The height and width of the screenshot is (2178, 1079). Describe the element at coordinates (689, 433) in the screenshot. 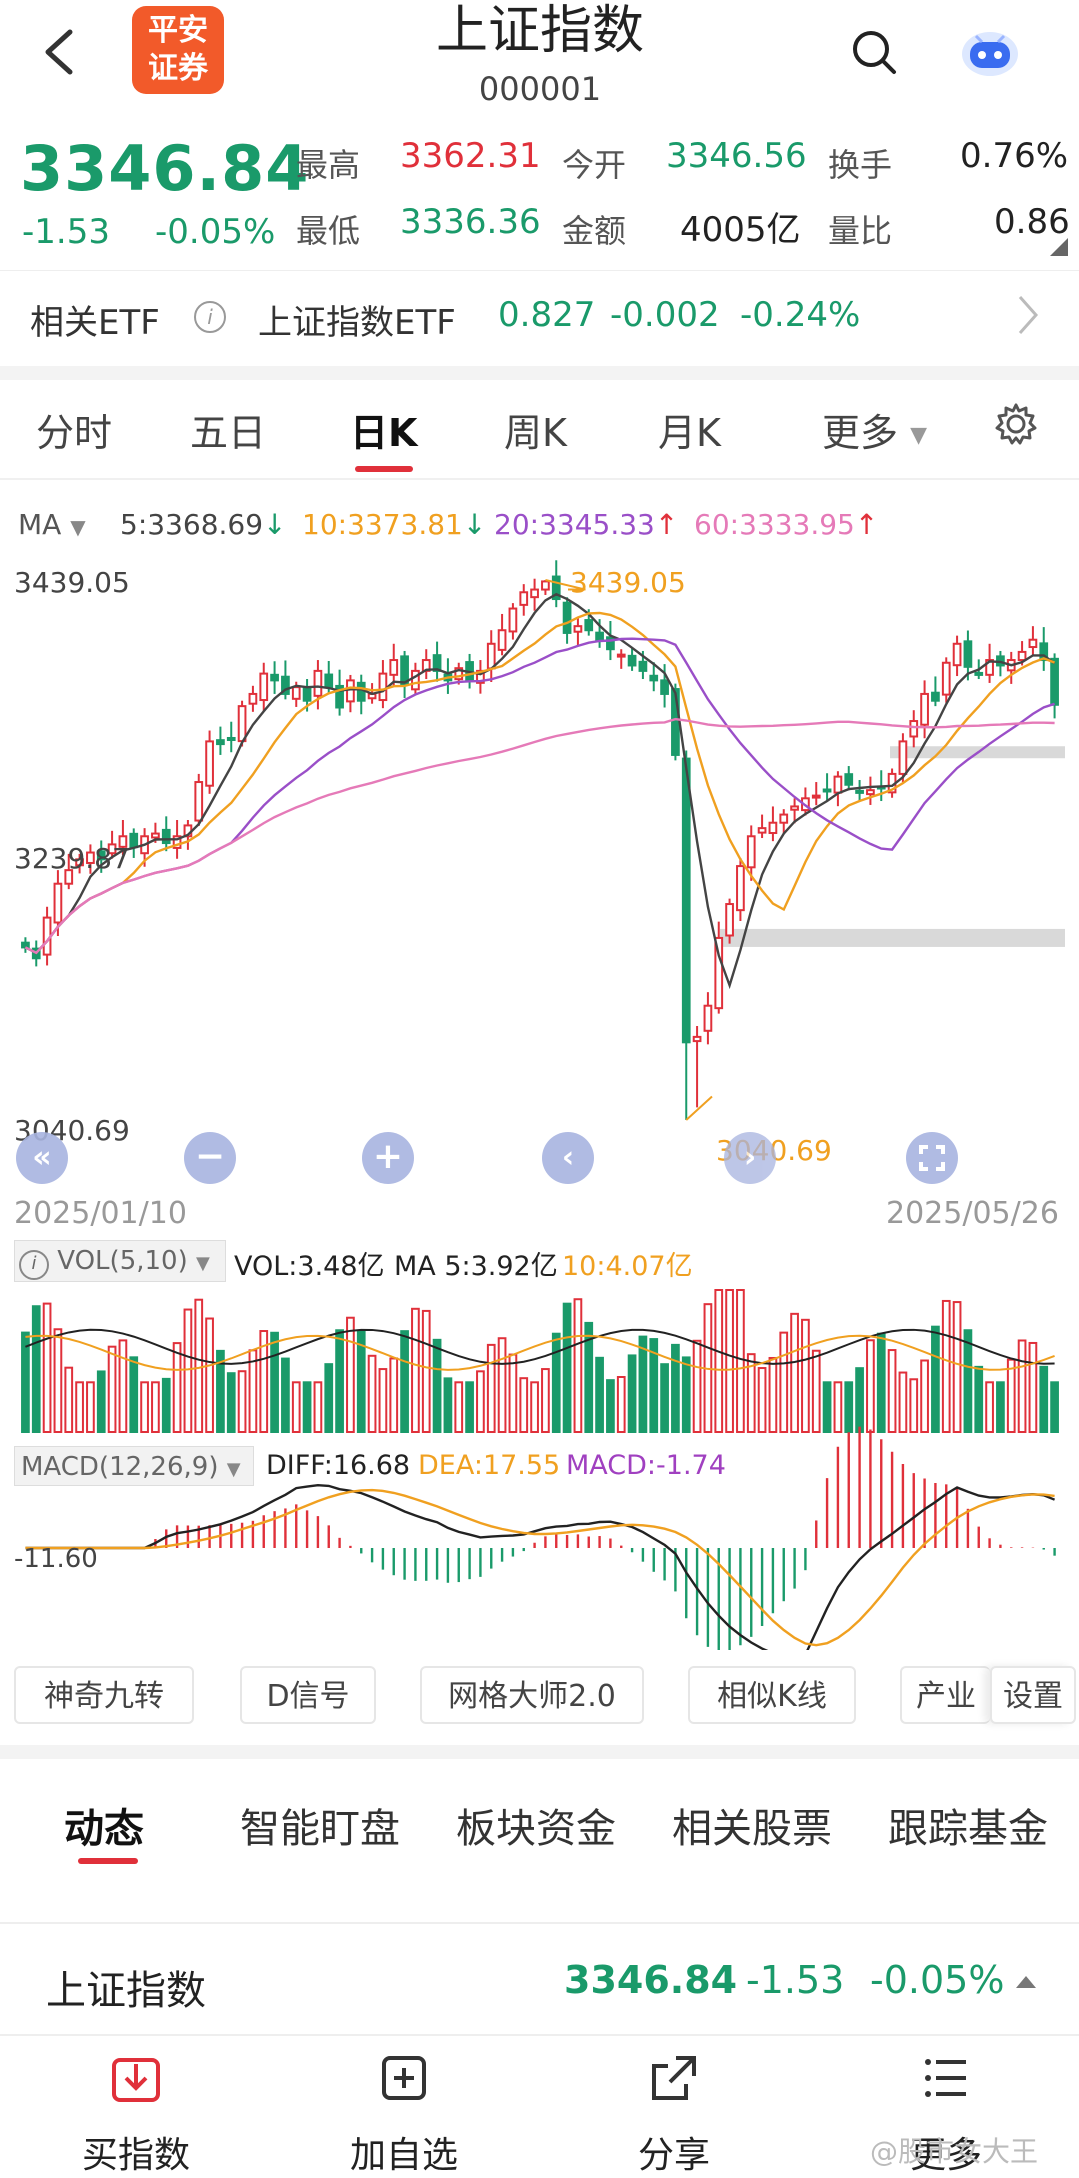

I see `tab-monthly-k: 月K` at that location.